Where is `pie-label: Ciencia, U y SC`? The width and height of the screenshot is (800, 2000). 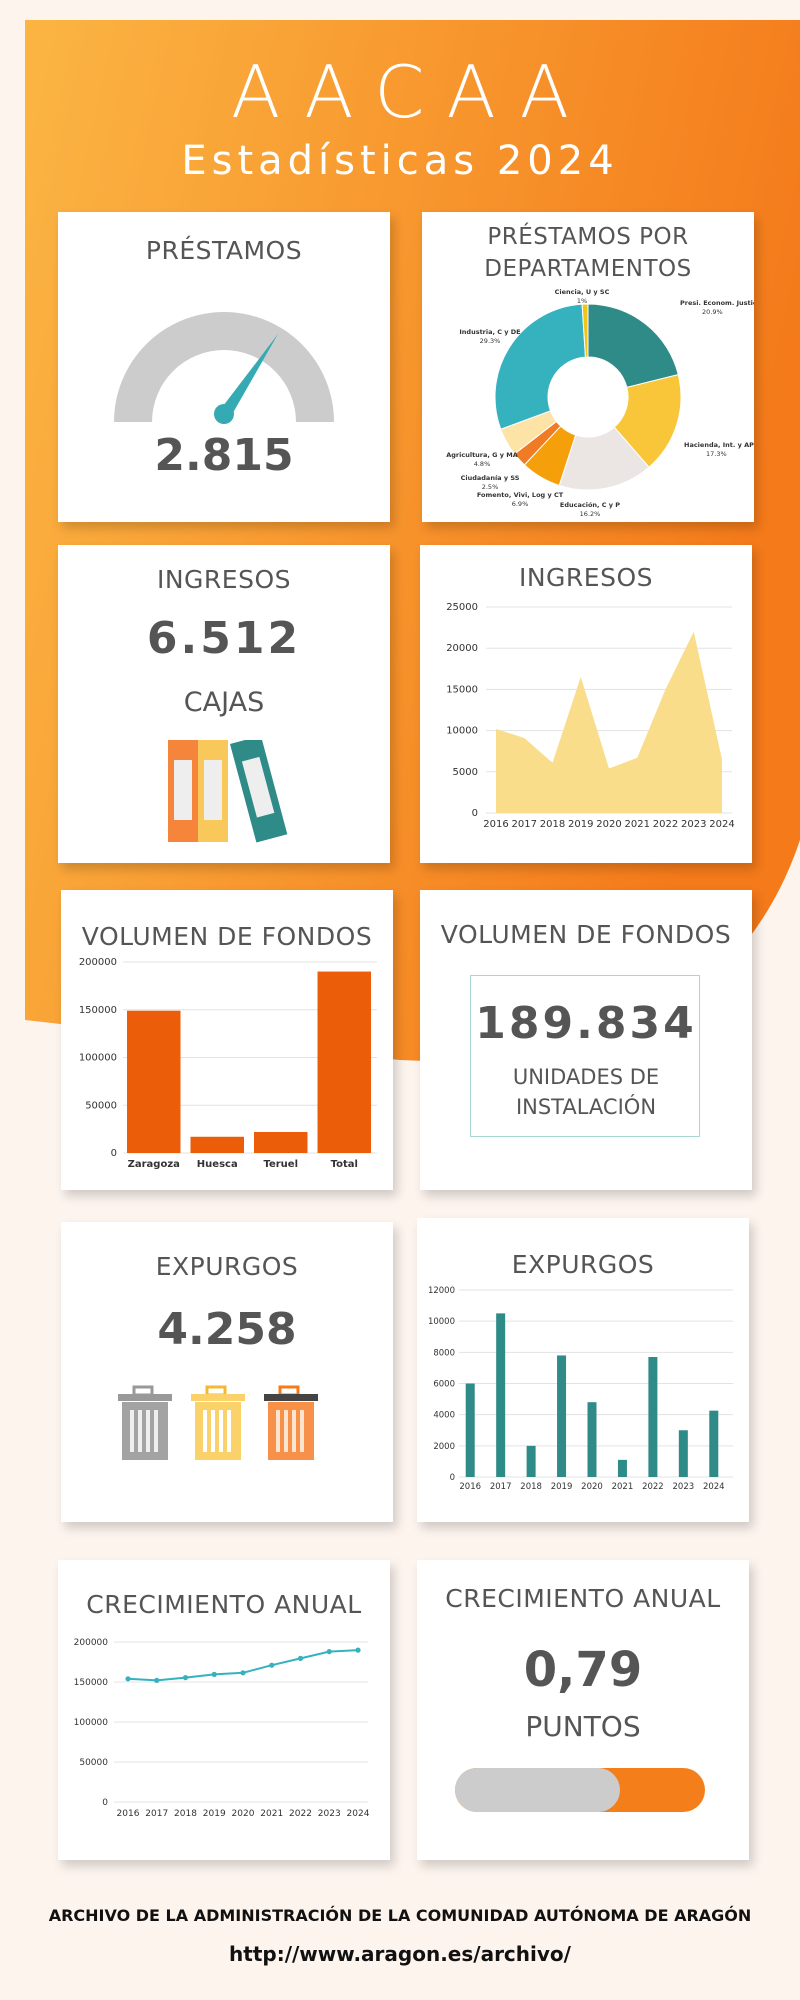
pie-label: Ciencia, U y SC is located at coordinates (582, 292).